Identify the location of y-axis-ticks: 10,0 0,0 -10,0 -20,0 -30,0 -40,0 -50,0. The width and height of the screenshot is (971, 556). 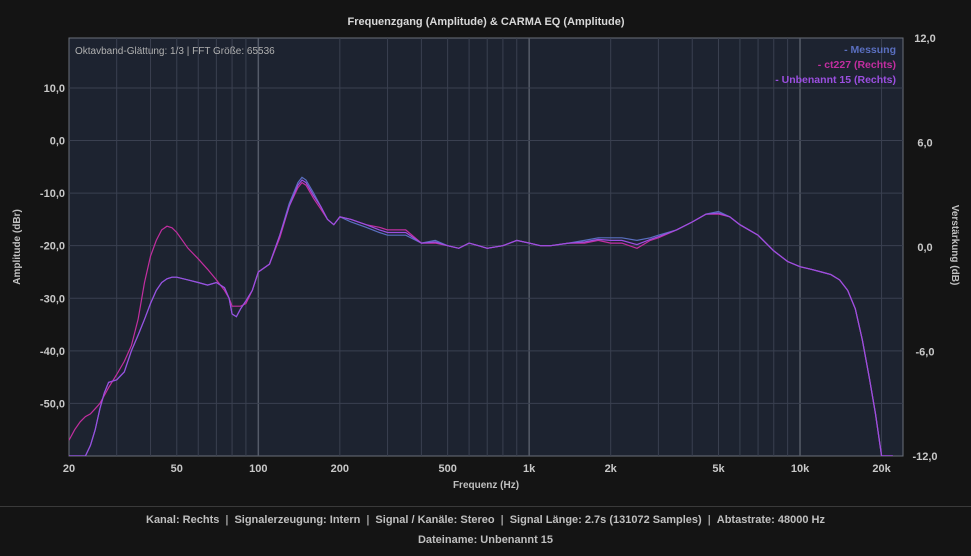
(52, 246).